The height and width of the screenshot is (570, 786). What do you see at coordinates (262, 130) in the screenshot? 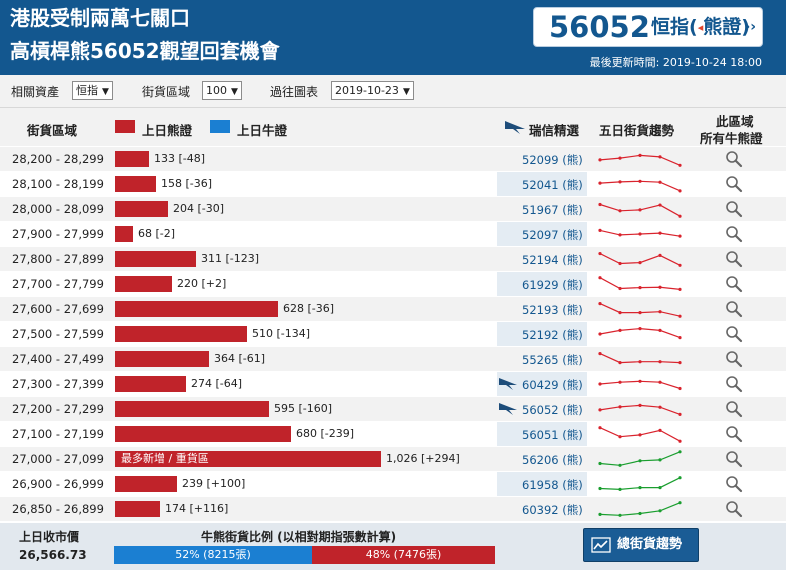
I see `legend-bull-label: 上日牛證` at bounding box center [262, 130].